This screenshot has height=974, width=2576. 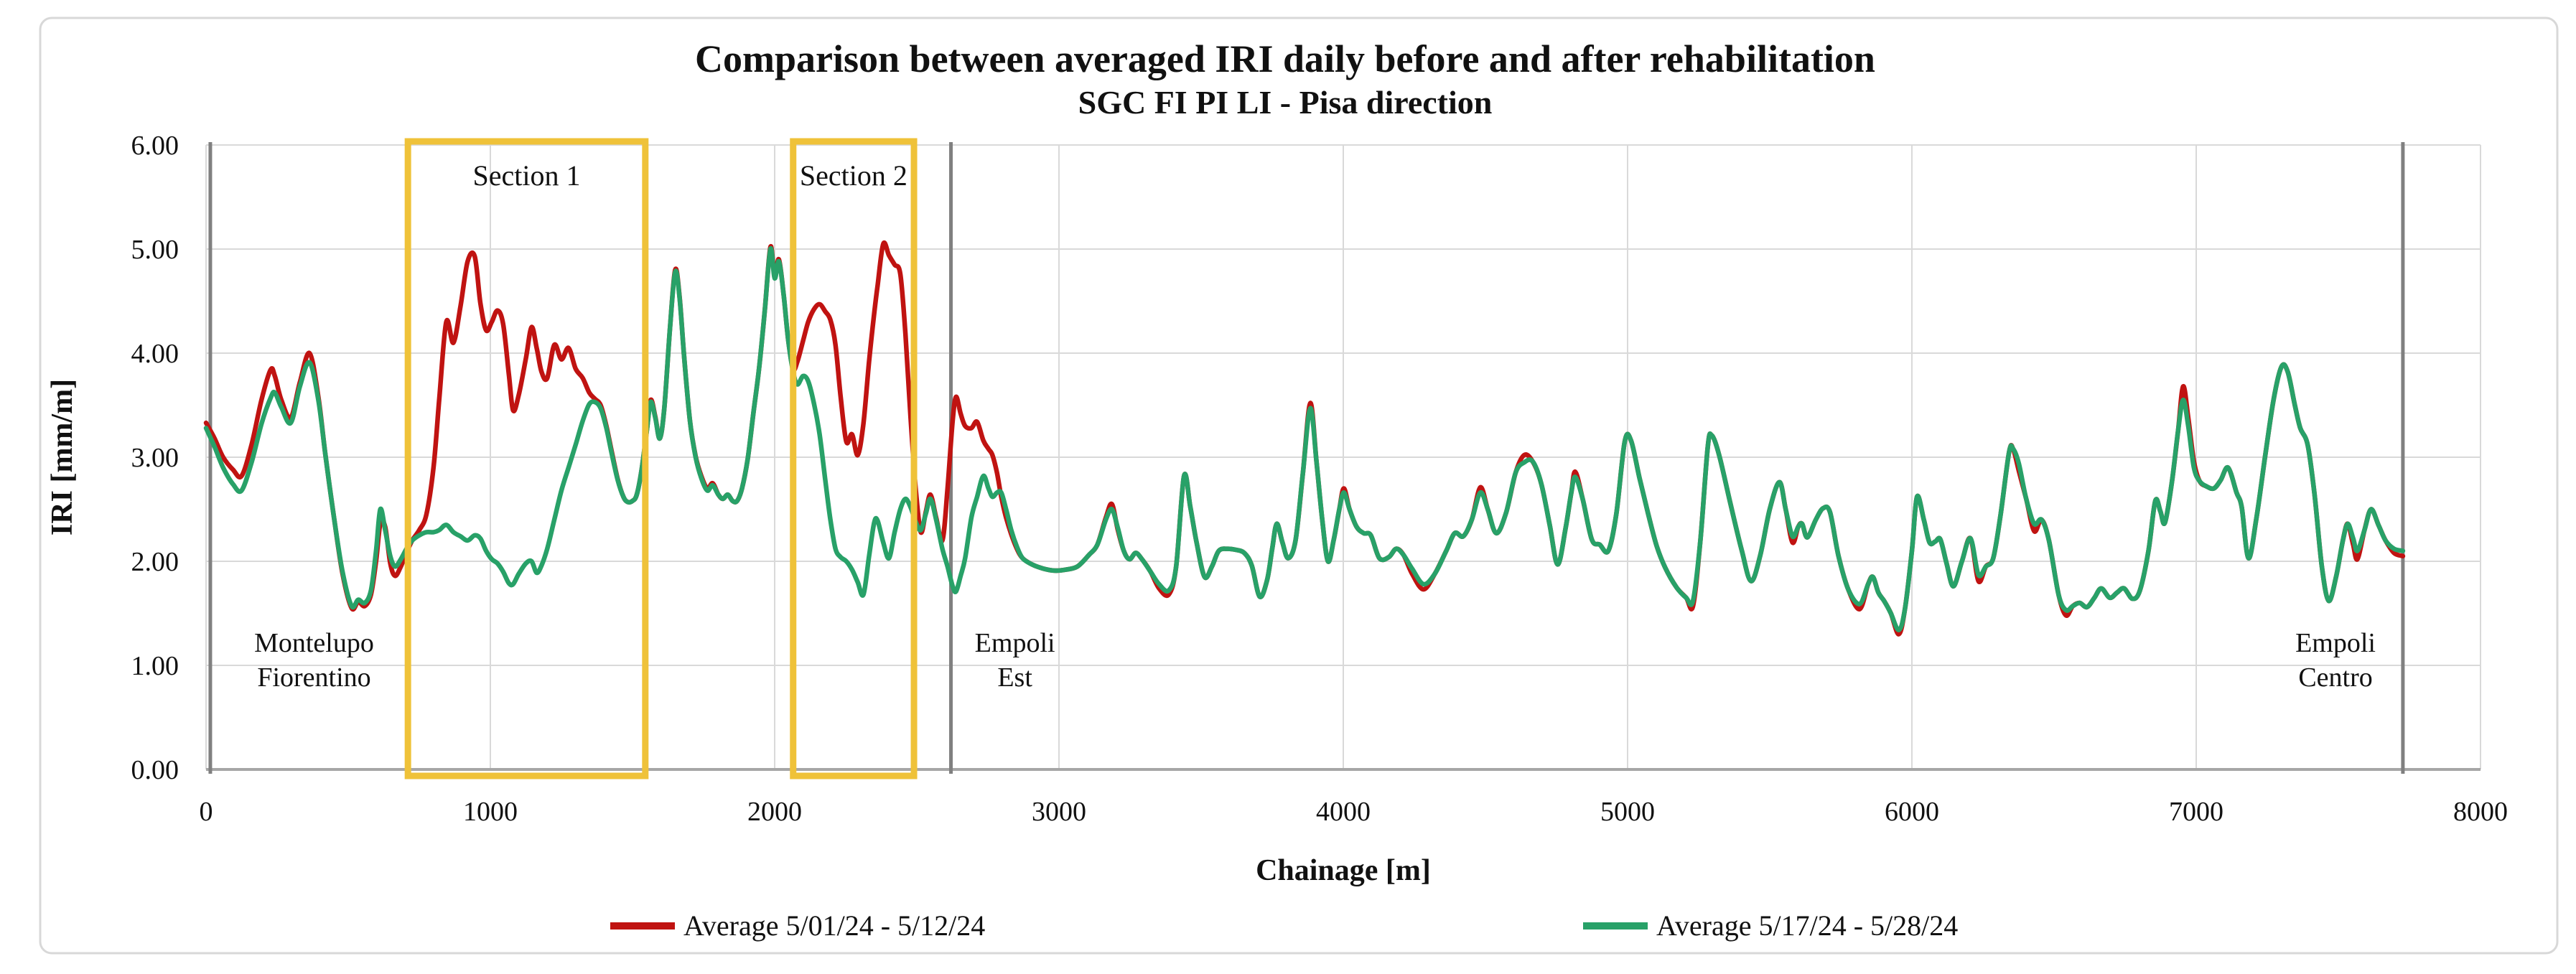 I want to click on x-tick-label: 1000, so click(x=490, y=812).